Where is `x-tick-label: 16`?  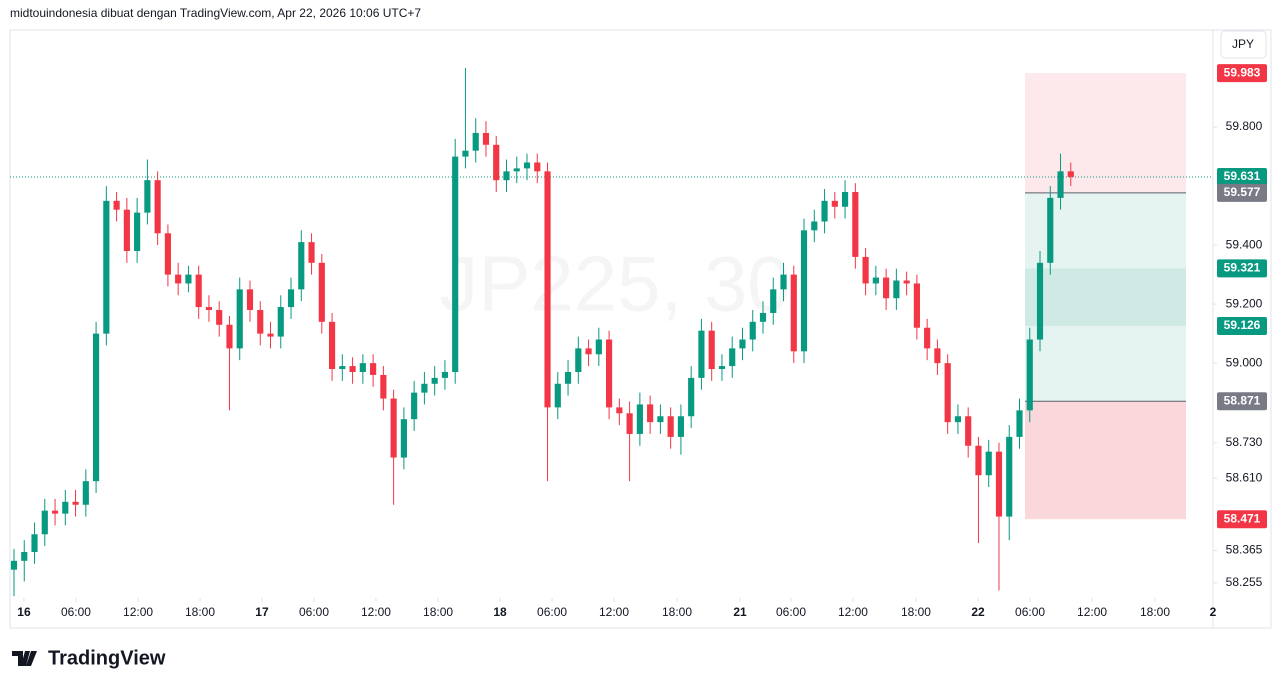 x-tick-label: 16 is located at coordinates (24, 612).